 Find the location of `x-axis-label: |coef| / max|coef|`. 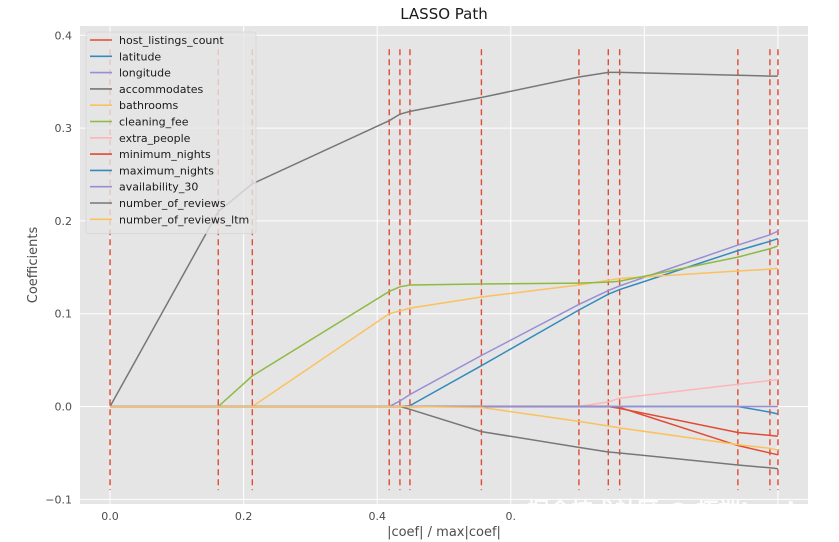

x-axis-label: |coef| / max|coef| is located at coordinates (444, 532).